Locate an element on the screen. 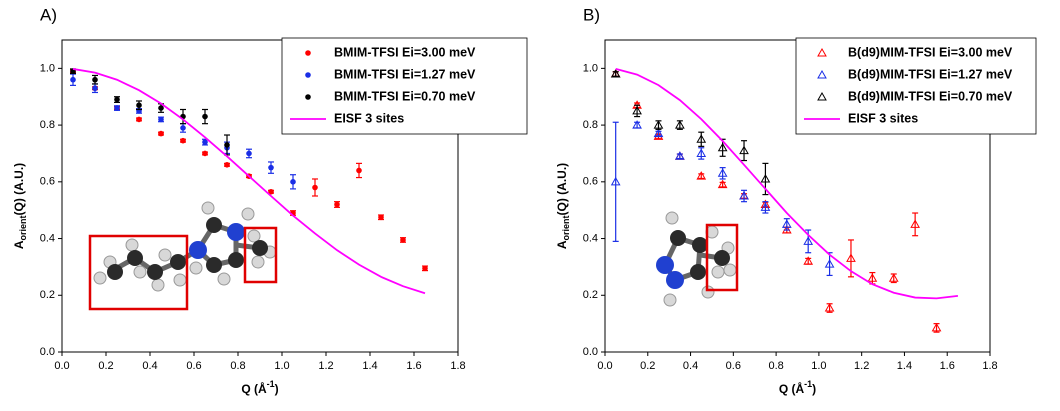 The width and height of the screenshot is (1060, 411). y-tick-label: 1.0 is located at coordinates (47, 68).